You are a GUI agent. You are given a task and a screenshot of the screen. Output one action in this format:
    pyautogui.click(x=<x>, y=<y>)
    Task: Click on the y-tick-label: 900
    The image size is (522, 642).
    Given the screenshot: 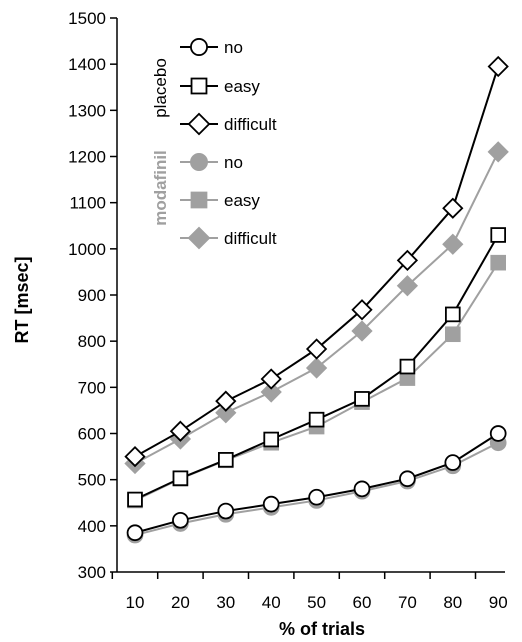 What is the action you would take?
    pyautogui.click(x=92, y=295)
    